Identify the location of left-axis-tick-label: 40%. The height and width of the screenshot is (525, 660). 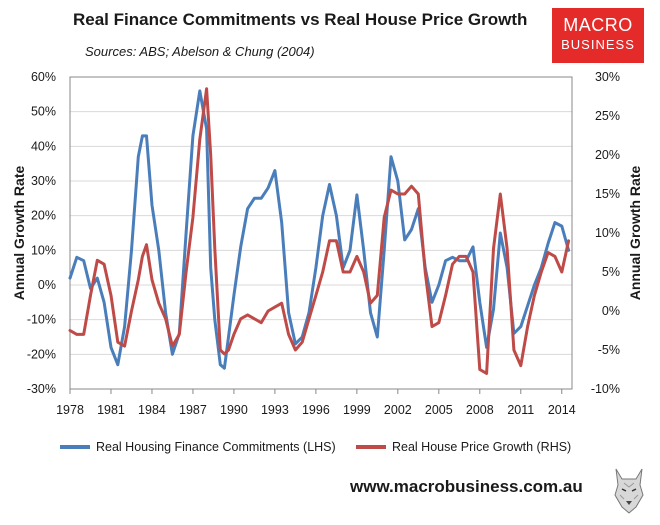
(43, 146).